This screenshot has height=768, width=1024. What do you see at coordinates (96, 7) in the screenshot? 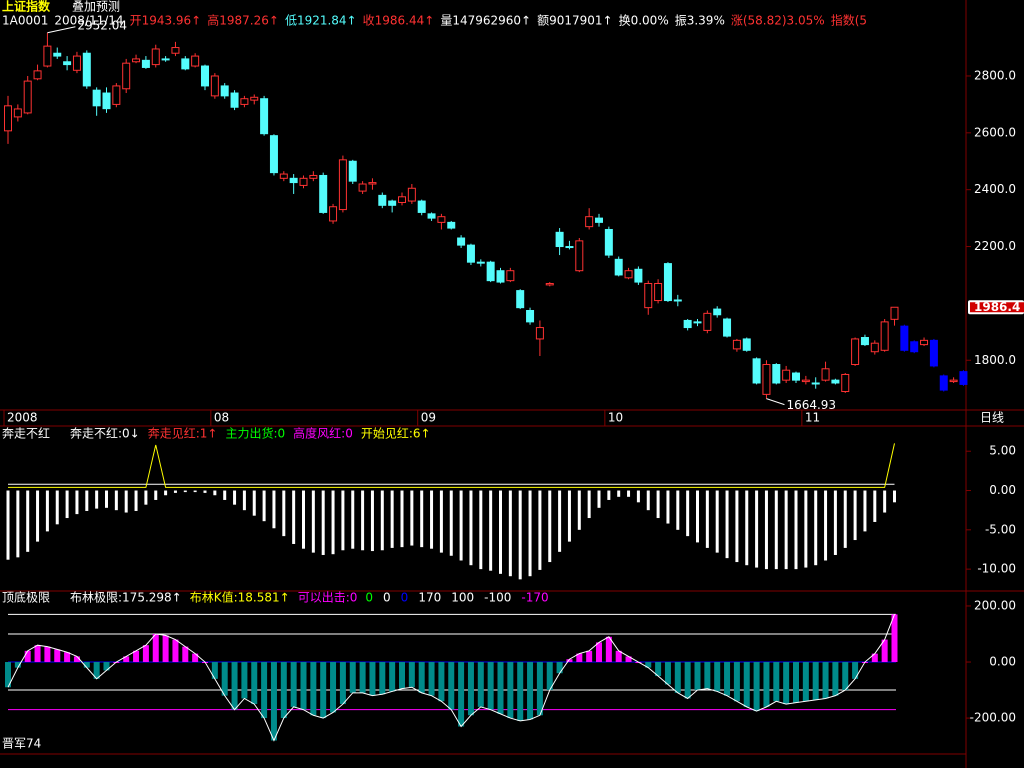
I see `header-mode: 叠加预测` at bounding box center [96, 7].